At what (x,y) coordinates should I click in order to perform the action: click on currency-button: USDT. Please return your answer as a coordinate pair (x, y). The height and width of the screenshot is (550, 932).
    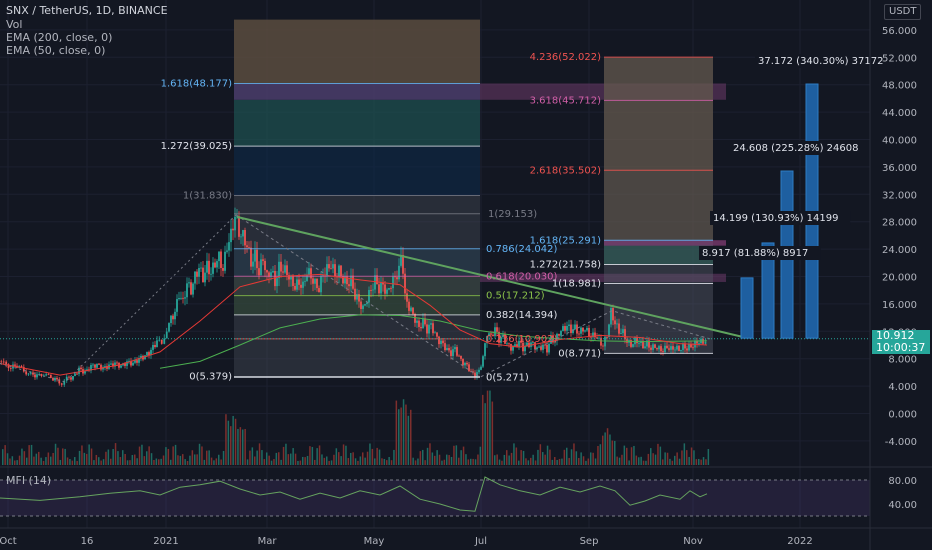
    Looking at the image, I should click on (903, 12).